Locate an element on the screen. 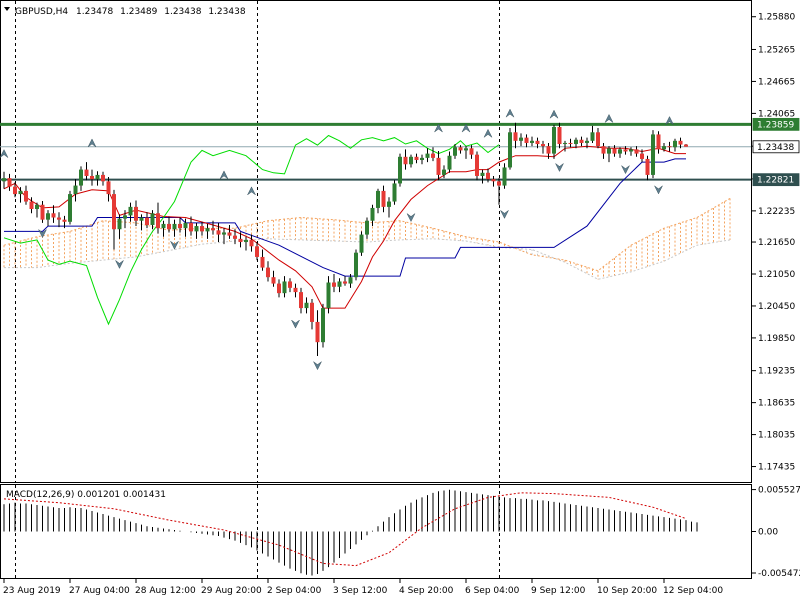 The width and height of the screenshot is (800, 600). time-tick-label: 28 Aug 12:00 is located at coordinates (165, 591).